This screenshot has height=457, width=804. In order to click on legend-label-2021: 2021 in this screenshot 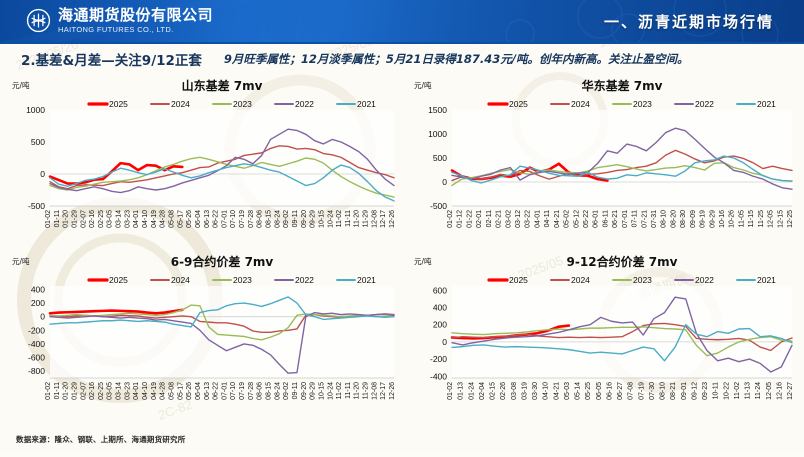, I will do `click(766, 280)`.